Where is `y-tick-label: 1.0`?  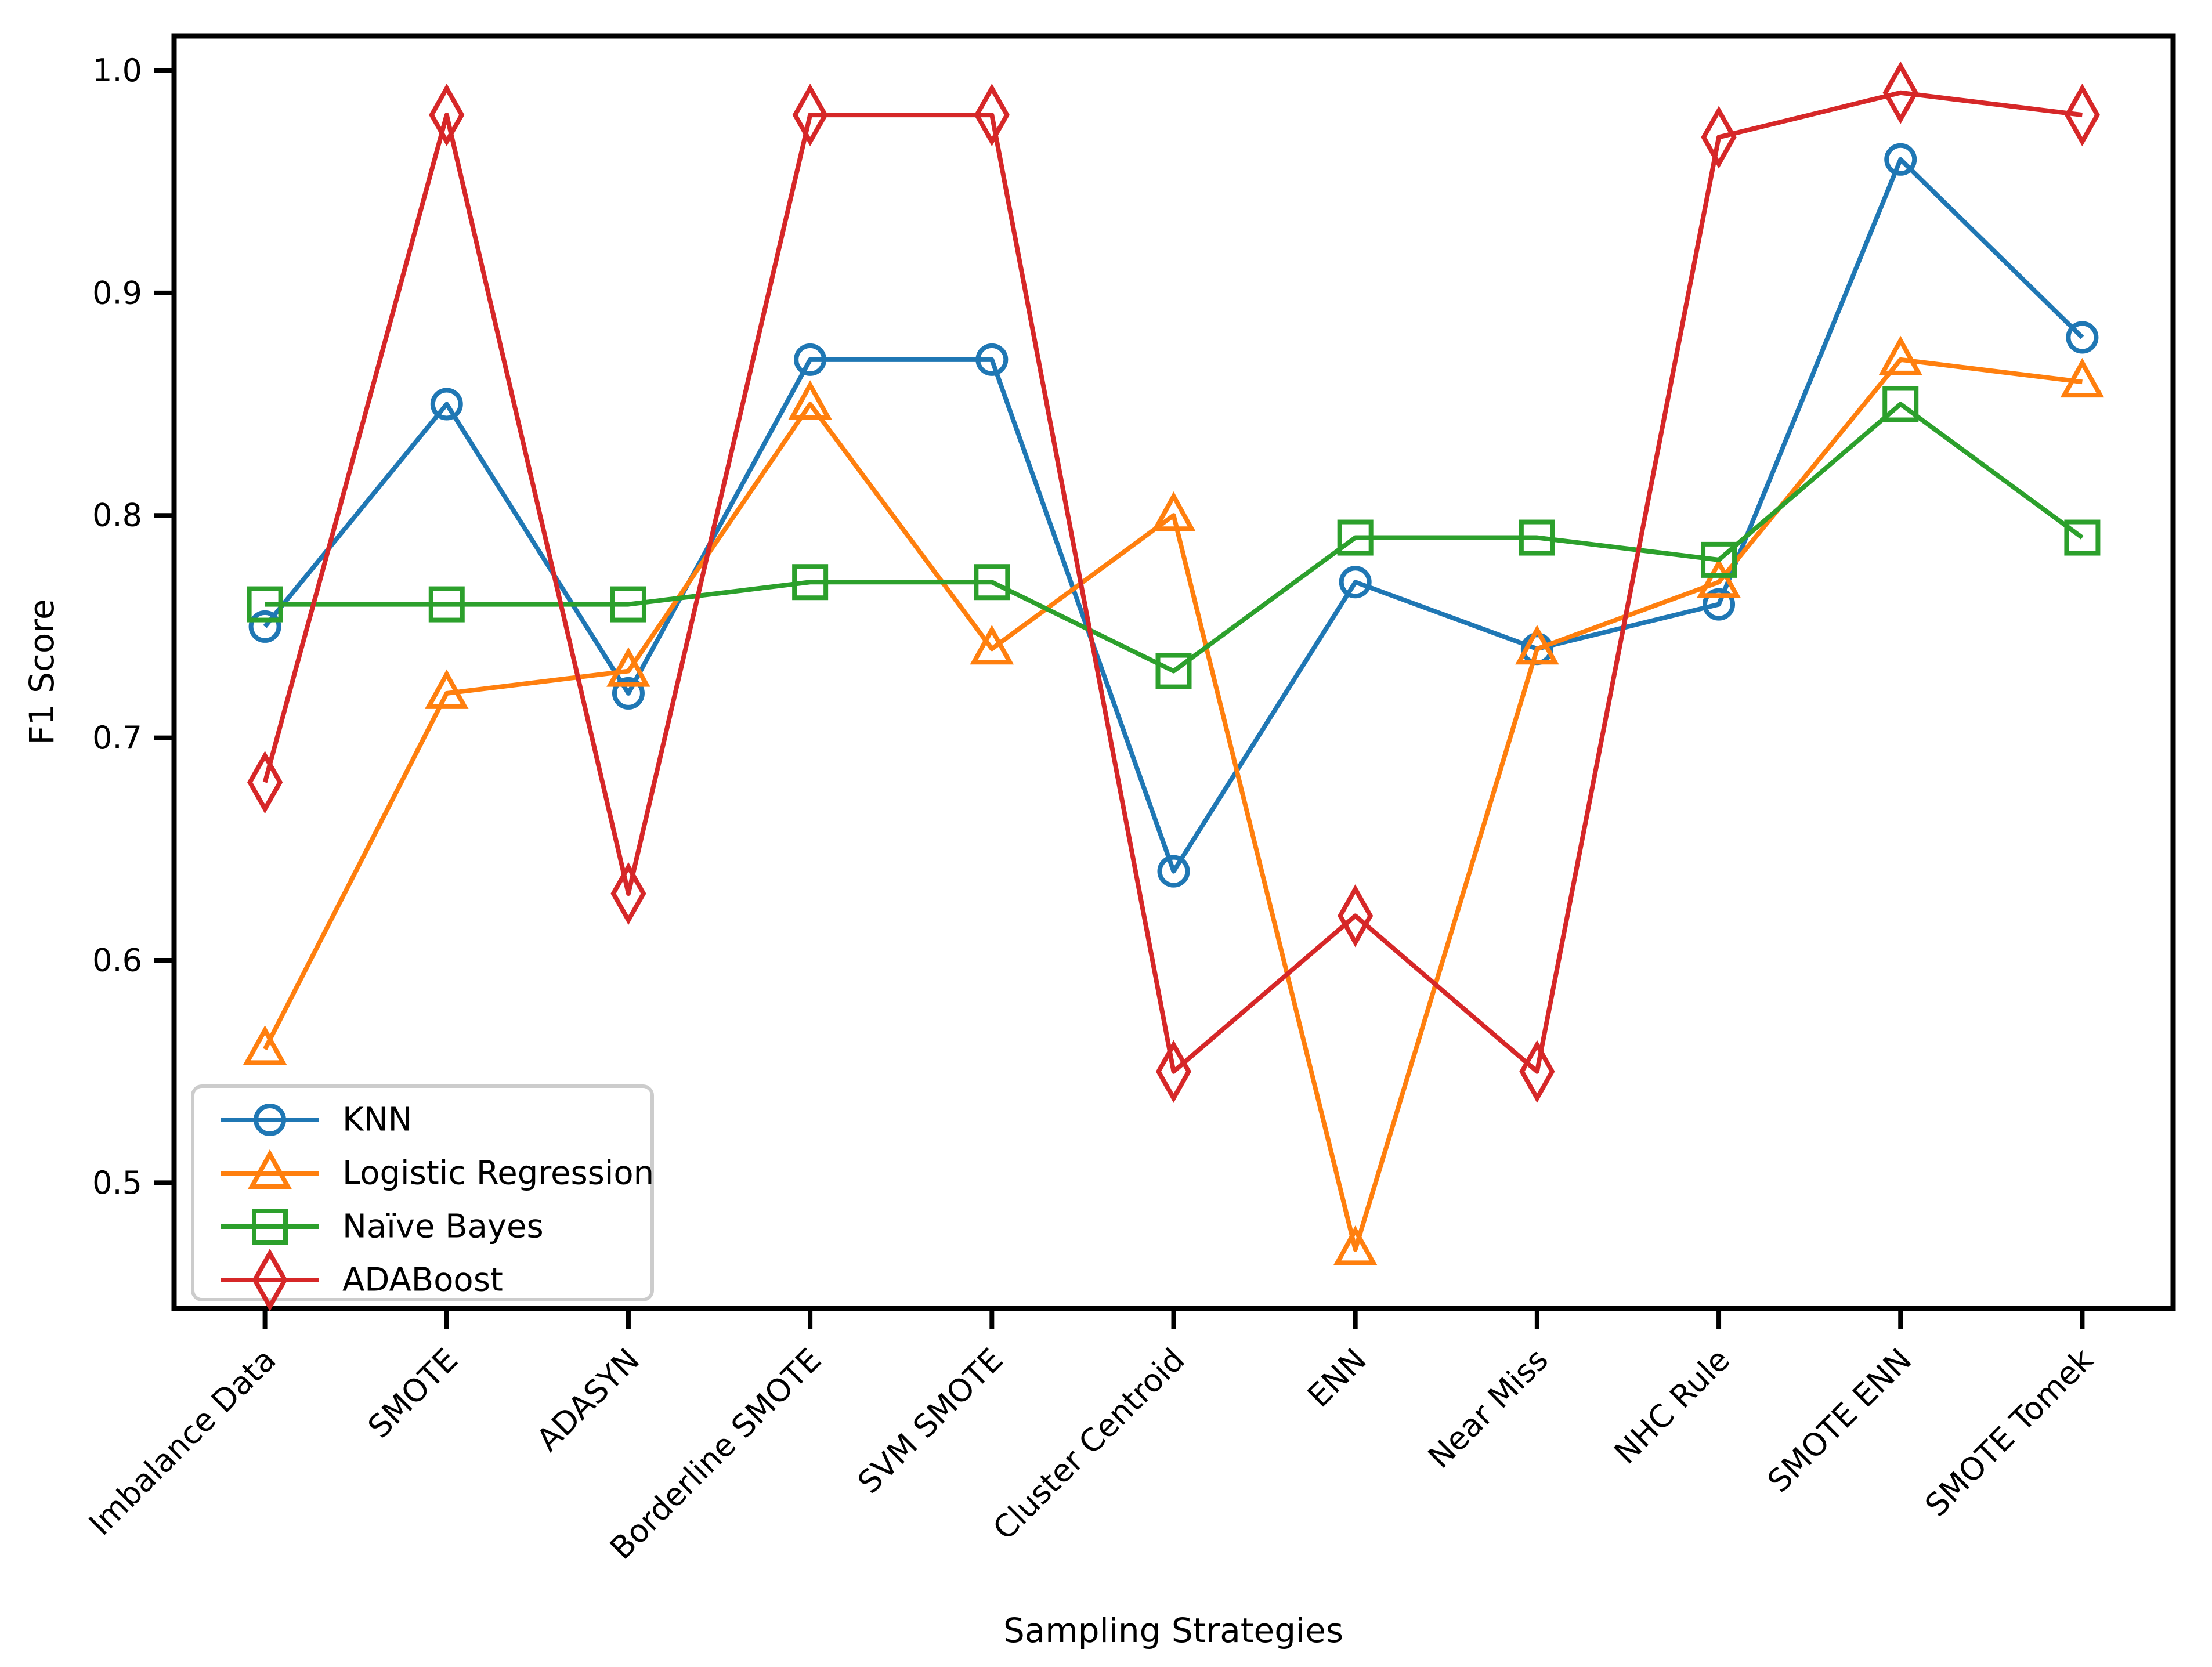 y-tick-label: 1.0 is located at coordinates (117, 70).